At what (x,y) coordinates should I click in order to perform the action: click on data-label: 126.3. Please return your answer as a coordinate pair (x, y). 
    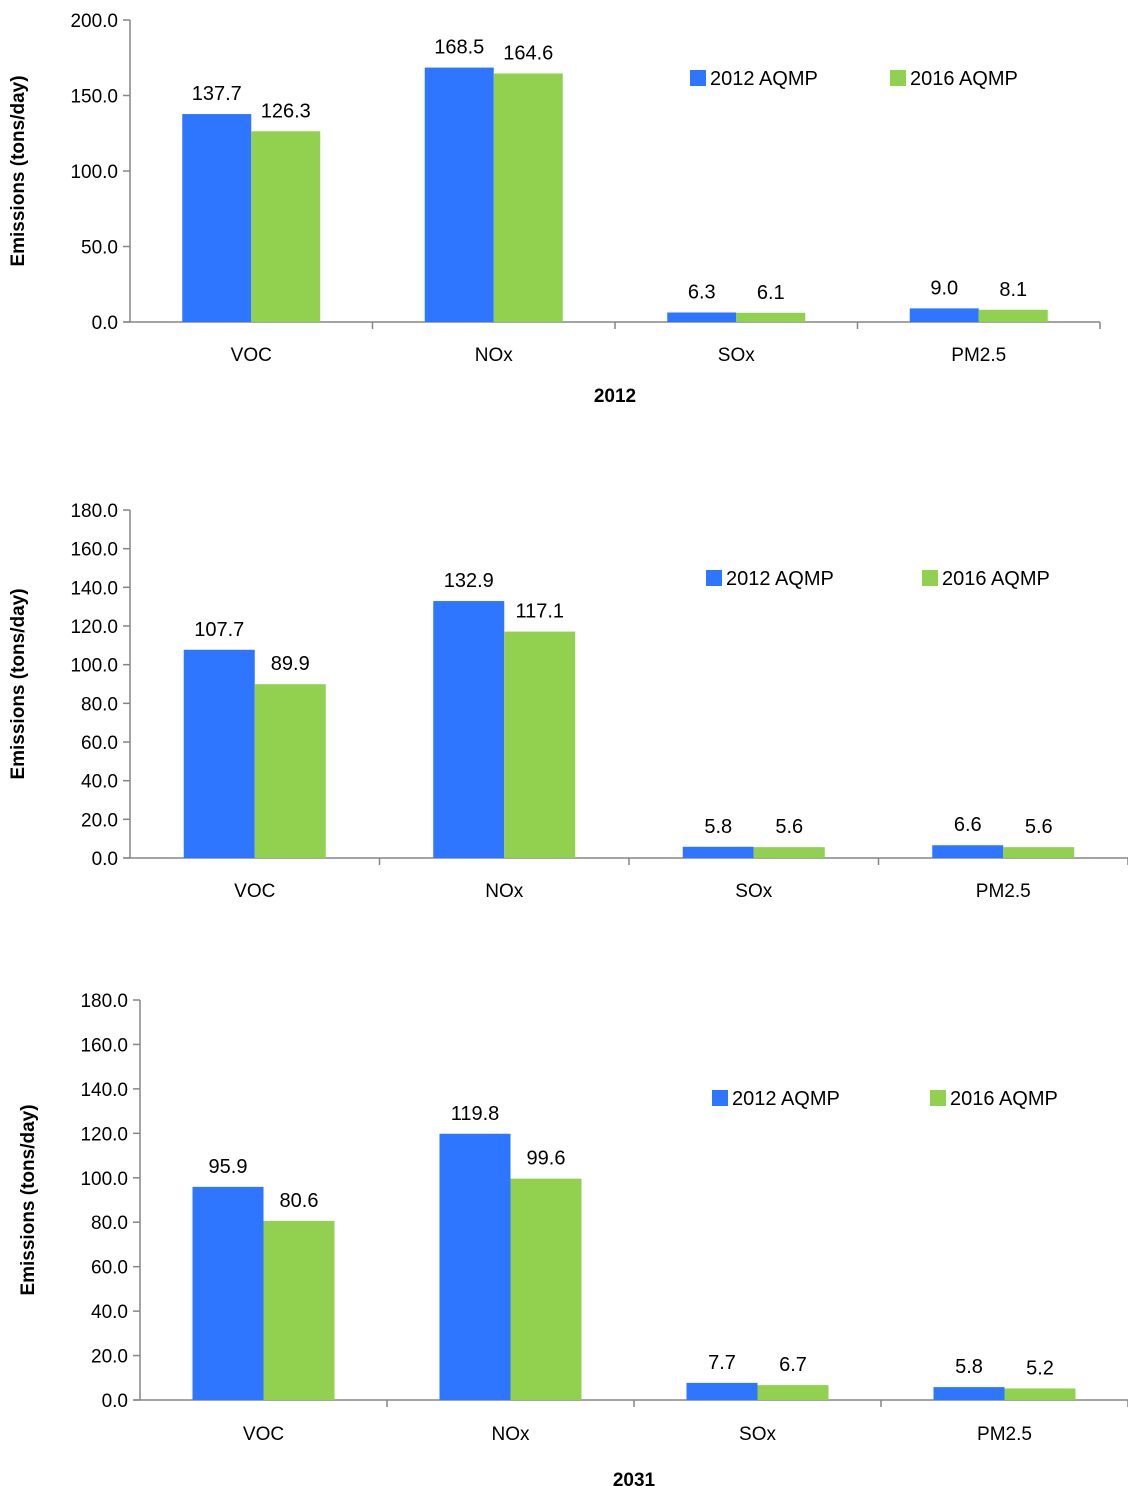
    Looking at the image, I should click on (286, 111).